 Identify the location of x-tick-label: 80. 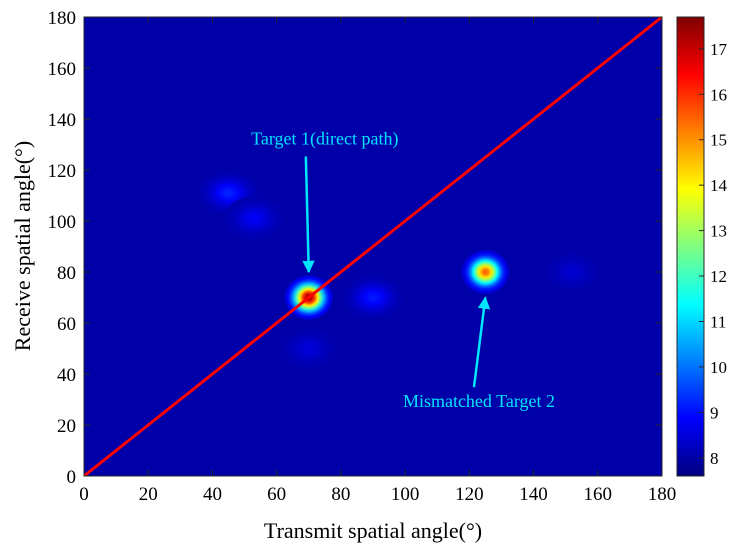
(340, 494).